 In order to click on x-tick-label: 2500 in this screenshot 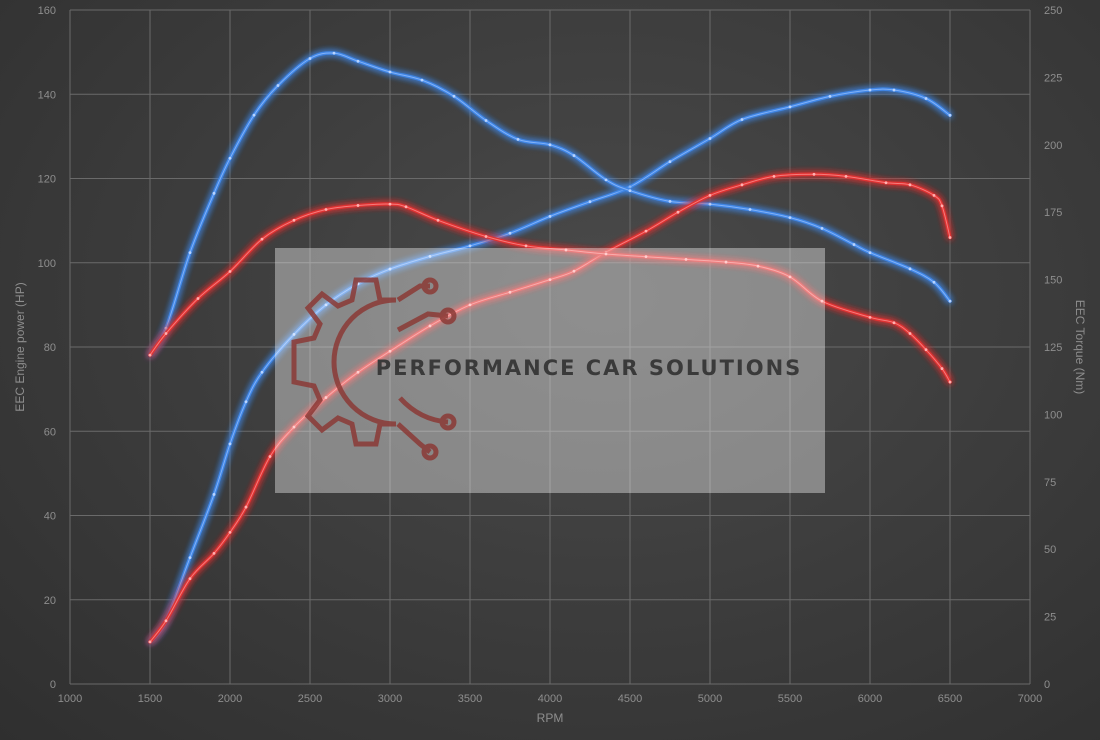, I will do `click(310, 699)`.